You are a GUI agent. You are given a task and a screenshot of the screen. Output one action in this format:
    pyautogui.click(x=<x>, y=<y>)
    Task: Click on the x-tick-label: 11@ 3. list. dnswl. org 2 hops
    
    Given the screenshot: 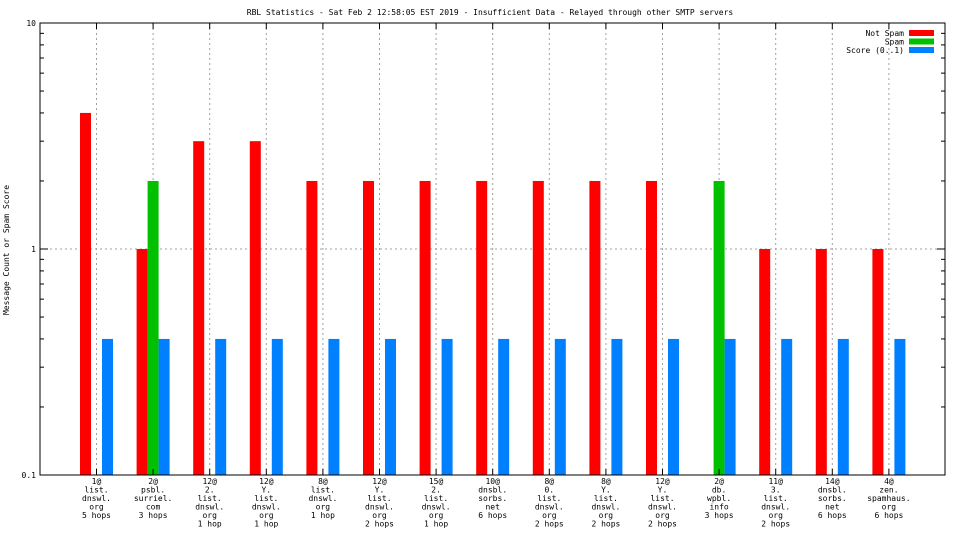 What is the action you would take?
    pyautogui.click(x=775, y=503)
    